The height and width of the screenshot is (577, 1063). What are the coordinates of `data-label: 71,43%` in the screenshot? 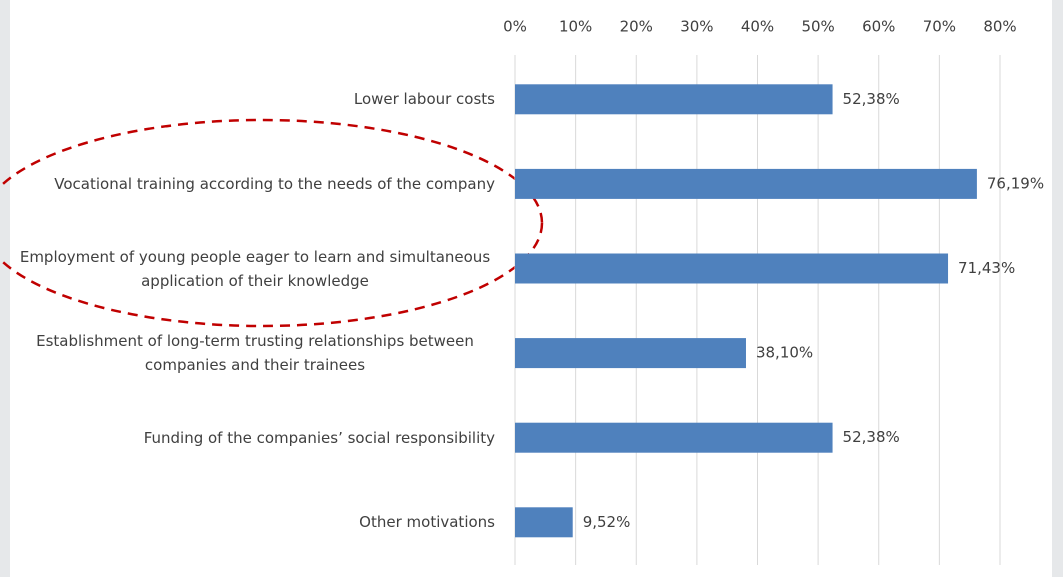 It's located at (986, 268).